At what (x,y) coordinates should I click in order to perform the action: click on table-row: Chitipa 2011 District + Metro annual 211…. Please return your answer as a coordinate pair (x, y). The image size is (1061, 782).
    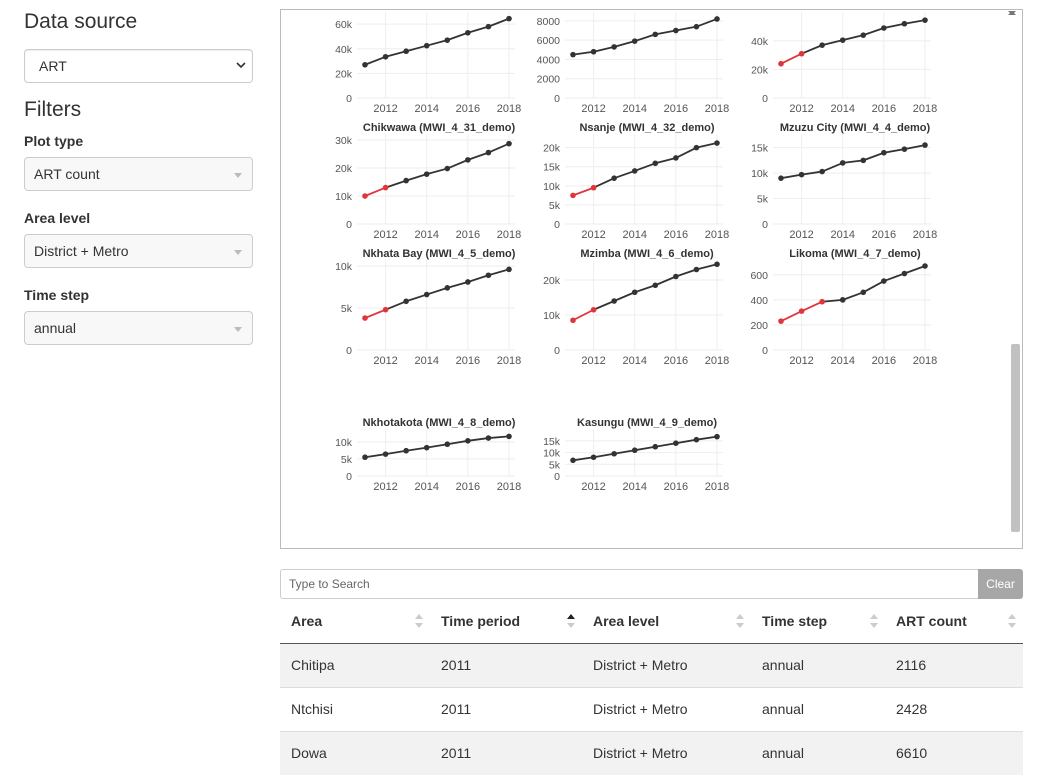
    Looking at the image, I should click on (651, 664).